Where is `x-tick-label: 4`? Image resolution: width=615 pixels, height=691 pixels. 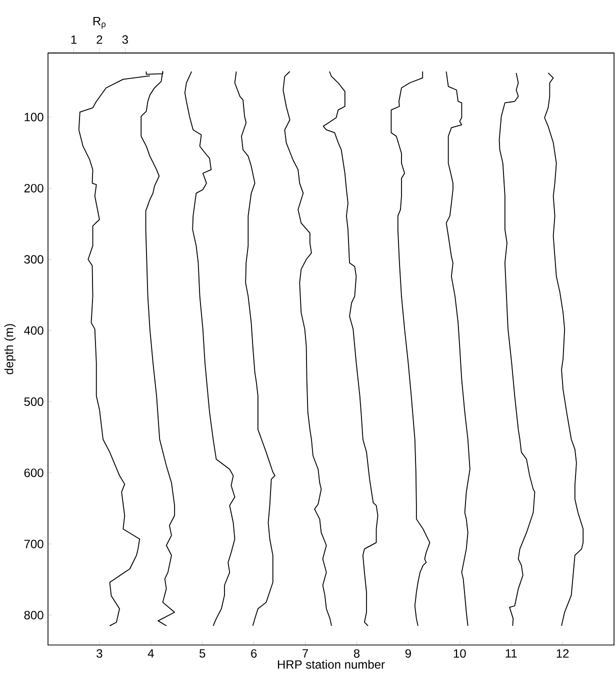
x-tick-label: 4 is located at coordinates (151, 653).